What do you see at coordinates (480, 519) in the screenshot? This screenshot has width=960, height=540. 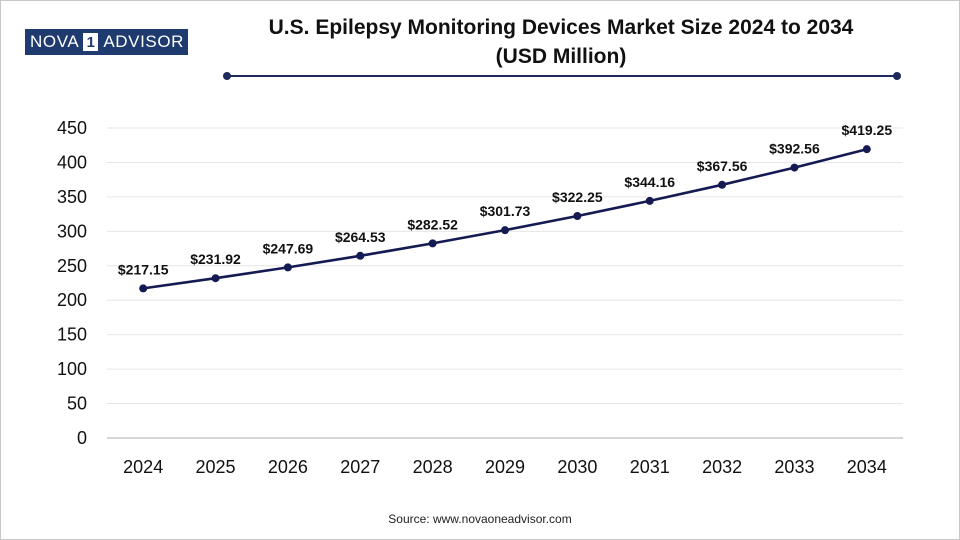 I see `source-note: Source: www.novaoneadvisor.com` at bounding box center [480, 519].